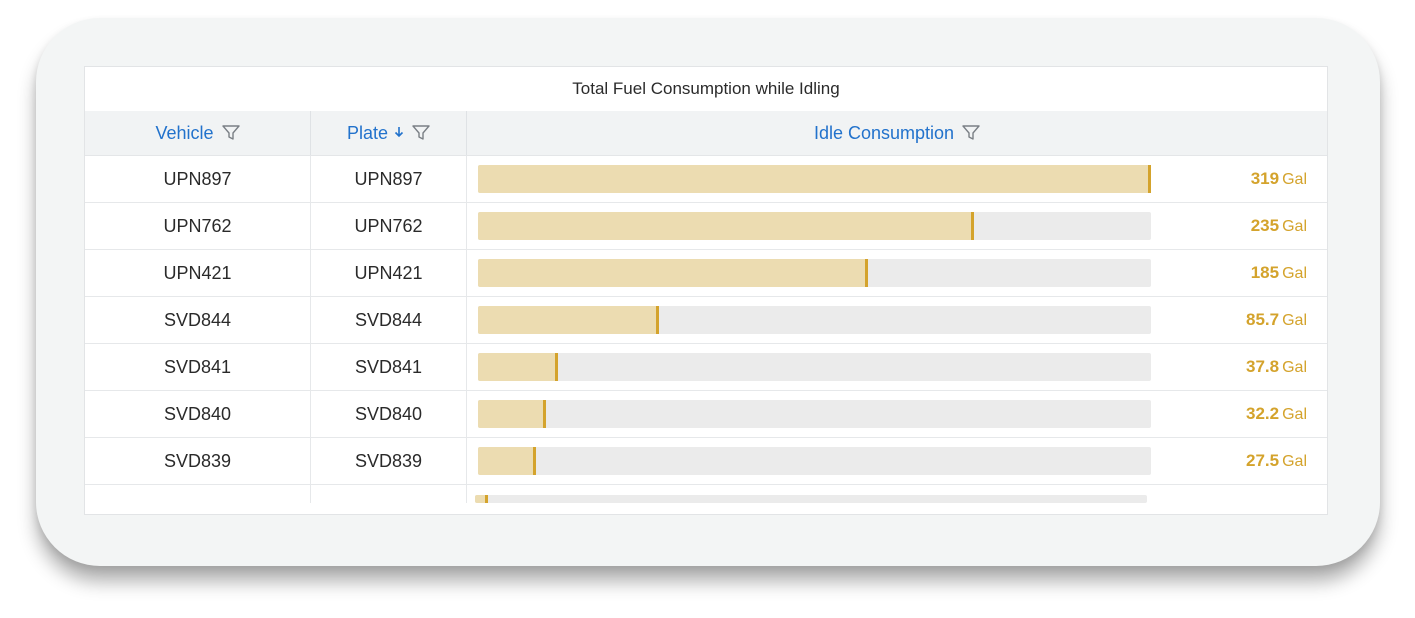 The width and height of the screenshot is (1415, 618). I want to click on plate-cell, so click(389, 494).